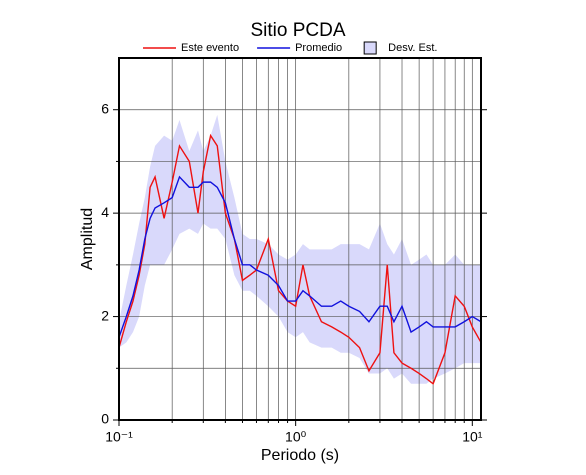 This screenshot has height=475, width=586. What do you see at coordinates (472, 437) in the screenshot?
I see `x-tick-label: 10¹` at bounding box center [472, 437].